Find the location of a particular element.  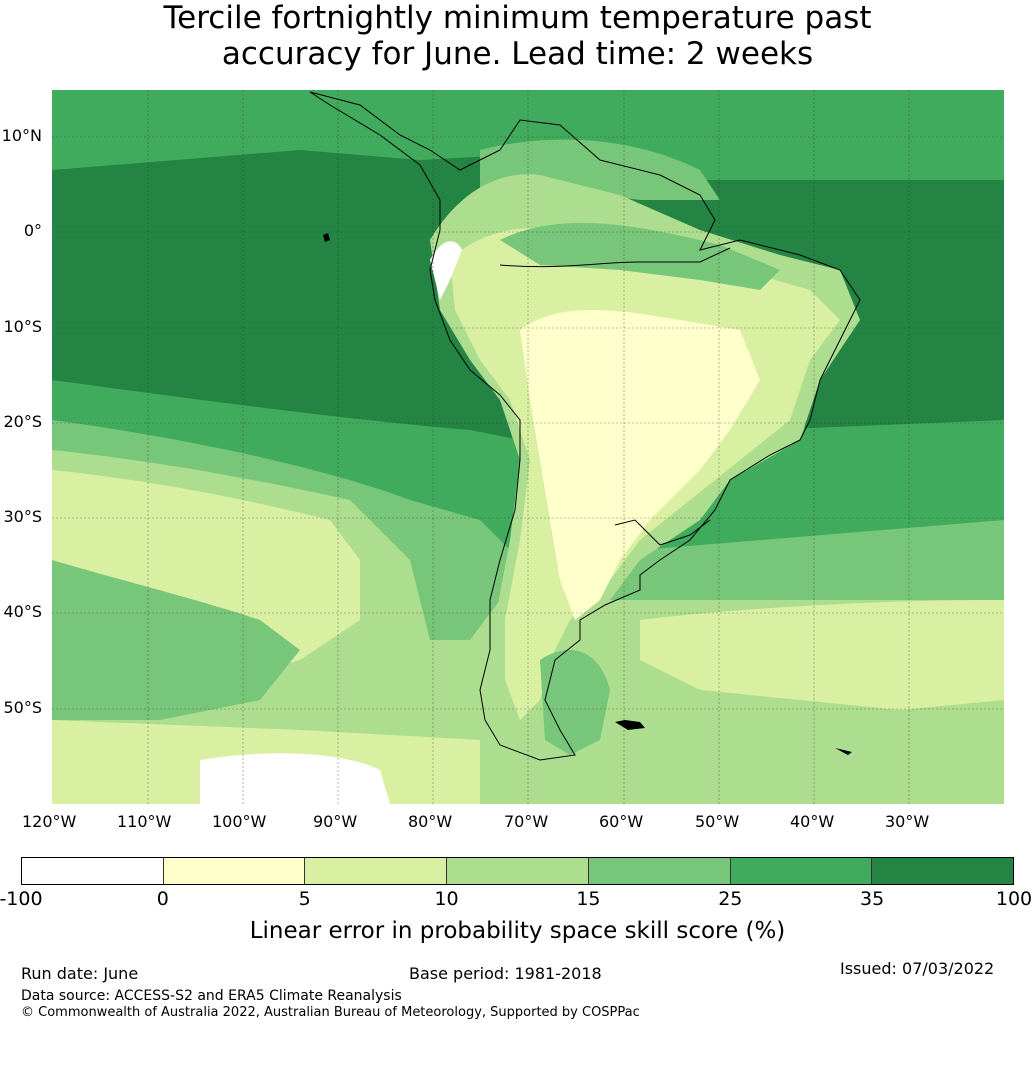

lat-label-0: 0° is located at coordinates (32, 230).